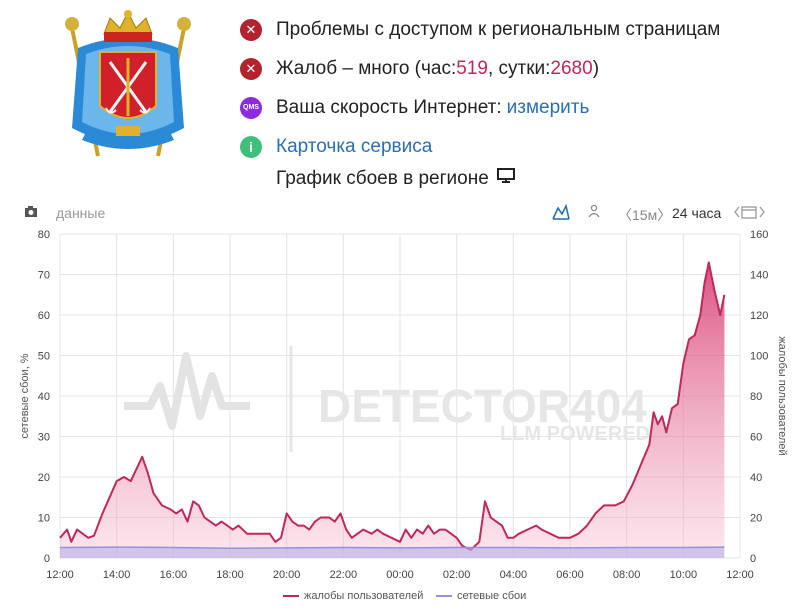 The image size is (800, 608). What do you see at coordinates (756, 397) in the screenshot?
I see `y-right-tick-label: 80` at bounding box center [756, 397].